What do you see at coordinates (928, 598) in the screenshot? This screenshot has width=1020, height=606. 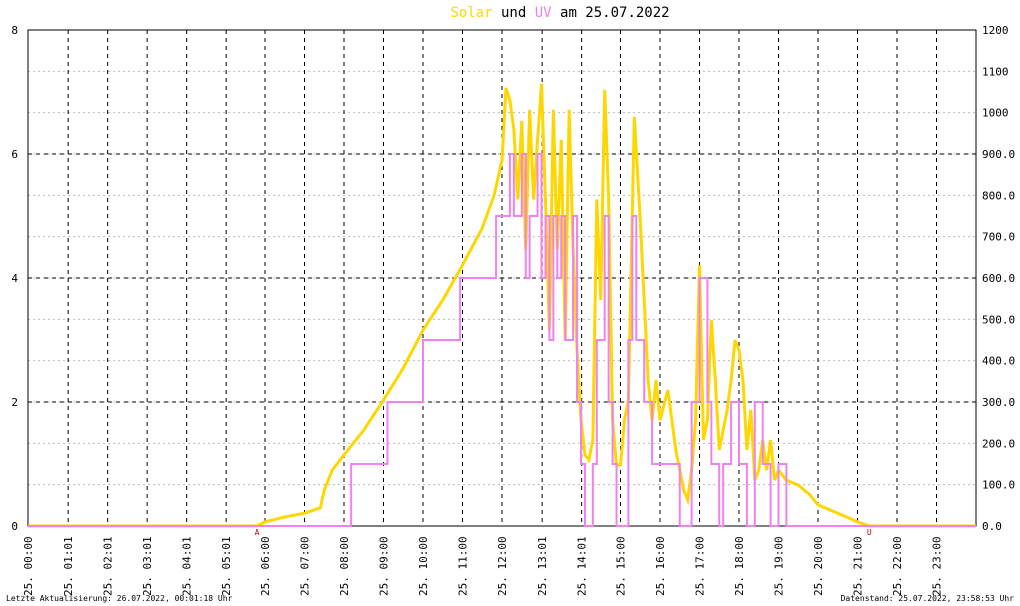 I see `footer-right: Datenstand: 25.07.2022, 23:58:53 Uhr` at bounding box center [928, 598].